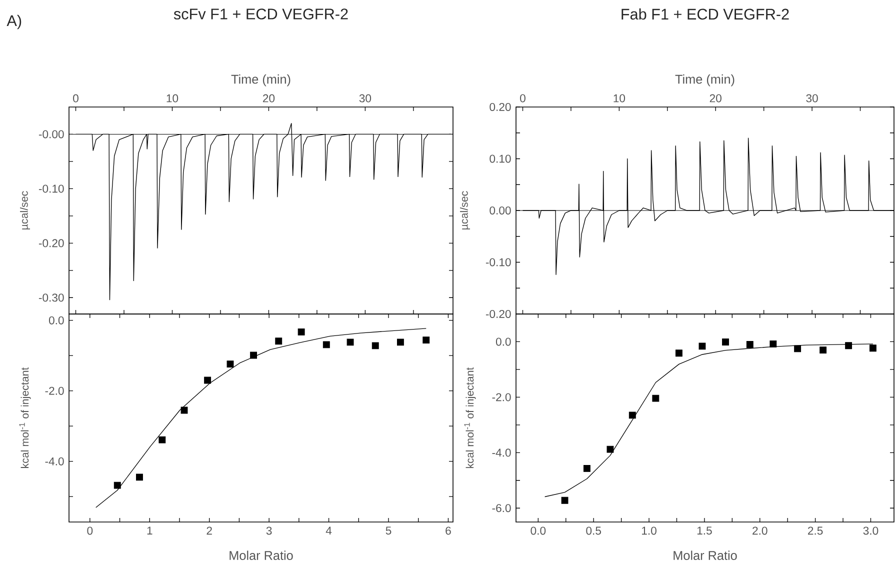 This screenshot has height=566, width=896. I want to click on x-tick-label: 5, so click(389, 530).